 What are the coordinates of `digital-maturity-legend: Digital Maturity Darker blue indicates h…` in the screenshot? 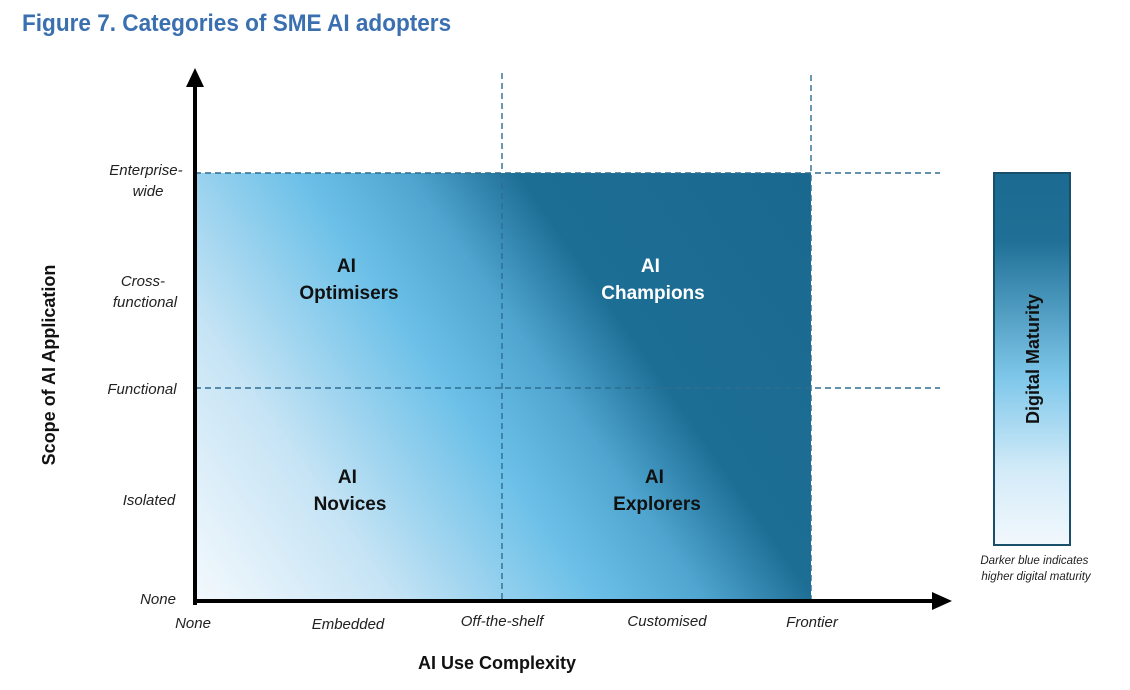 It's located at (1036, 377).